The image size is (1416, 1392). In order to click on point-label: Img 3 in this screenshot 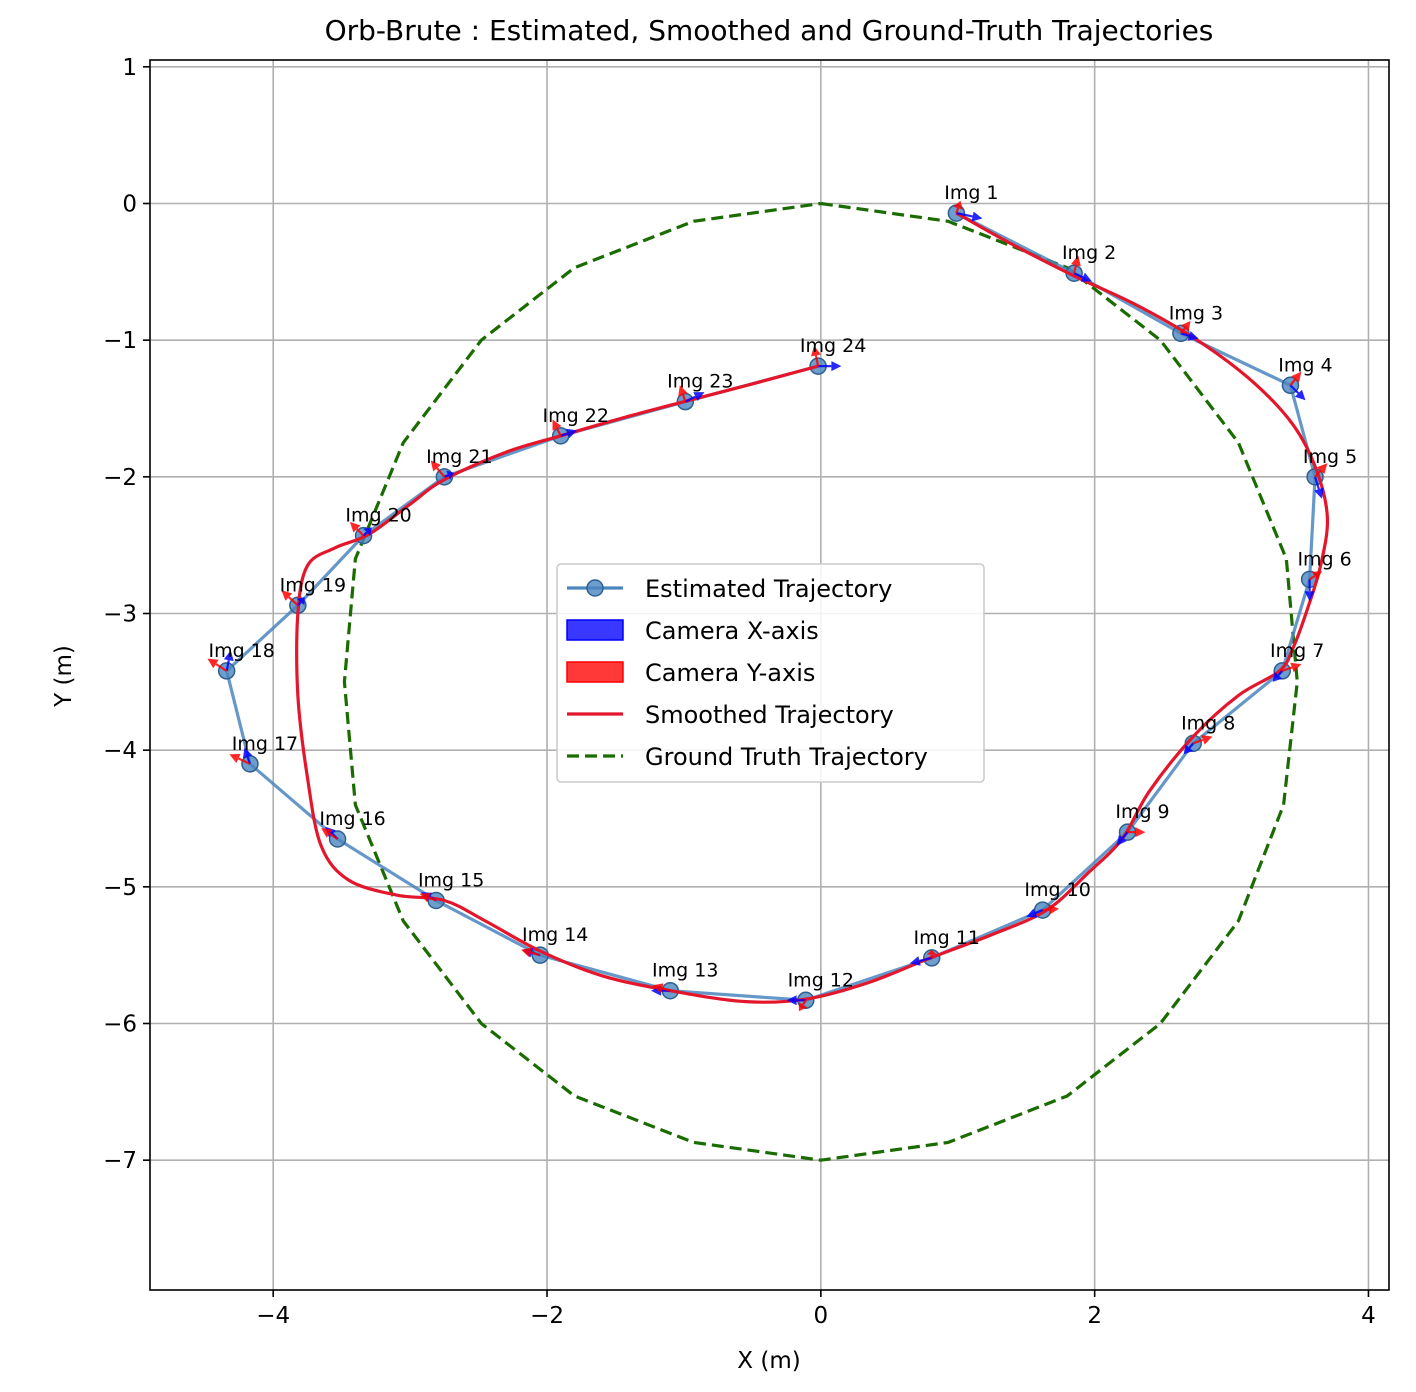, I will do `click(1196, 313)`.